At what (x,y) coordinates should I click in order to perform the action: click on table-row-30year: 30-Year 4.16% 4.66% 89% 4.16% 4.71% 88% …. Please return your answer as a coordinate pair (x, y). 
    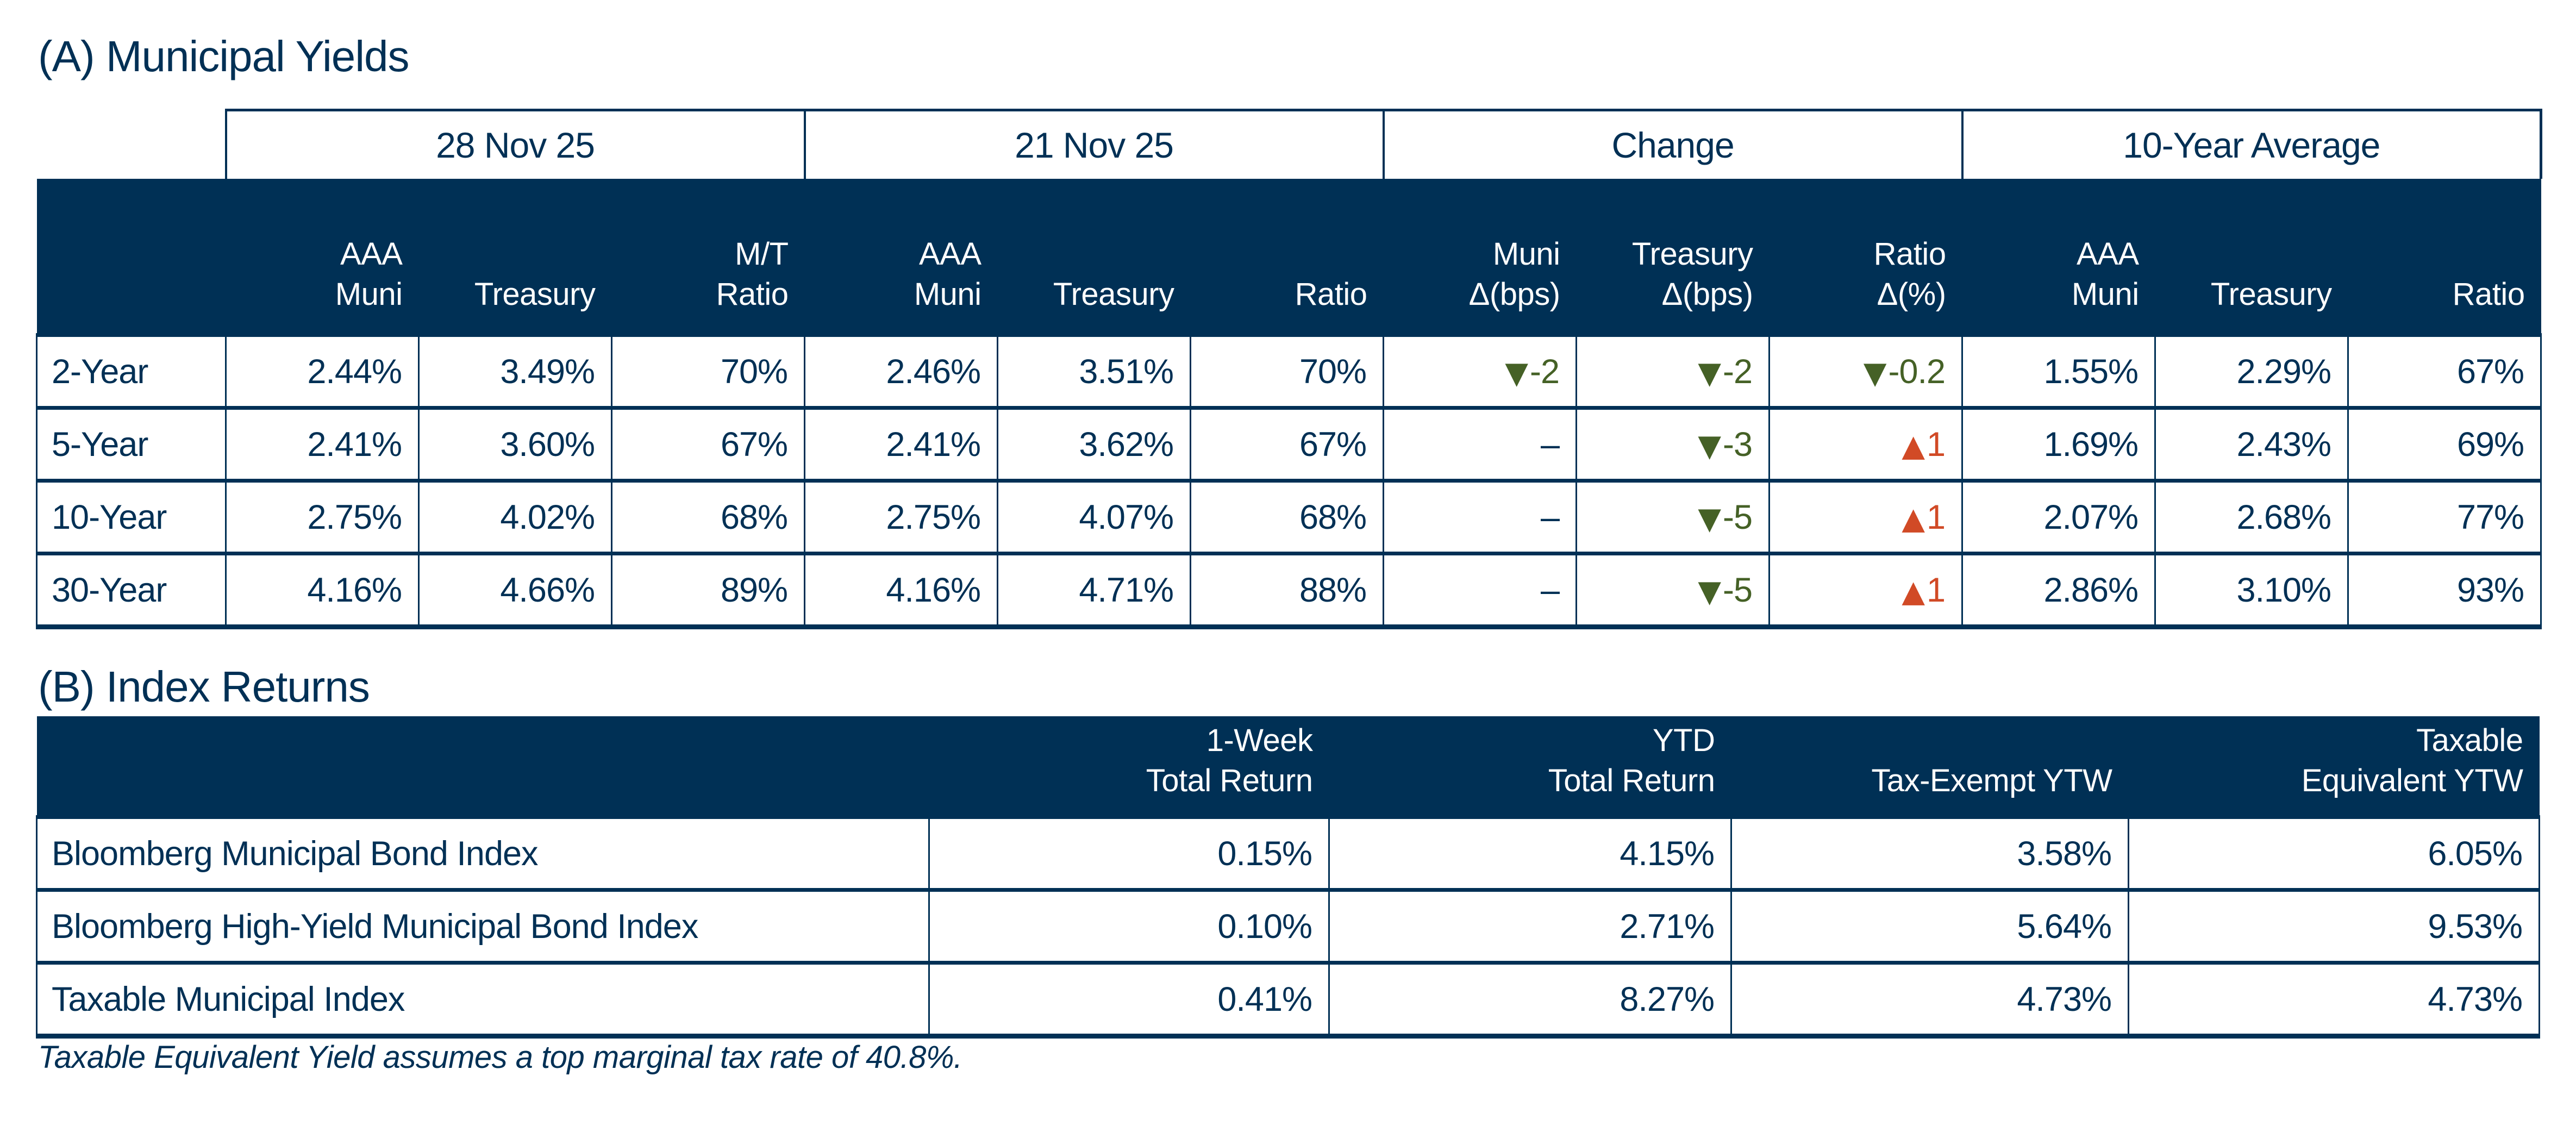
    Looking at the image, I should click on (1289, 590).